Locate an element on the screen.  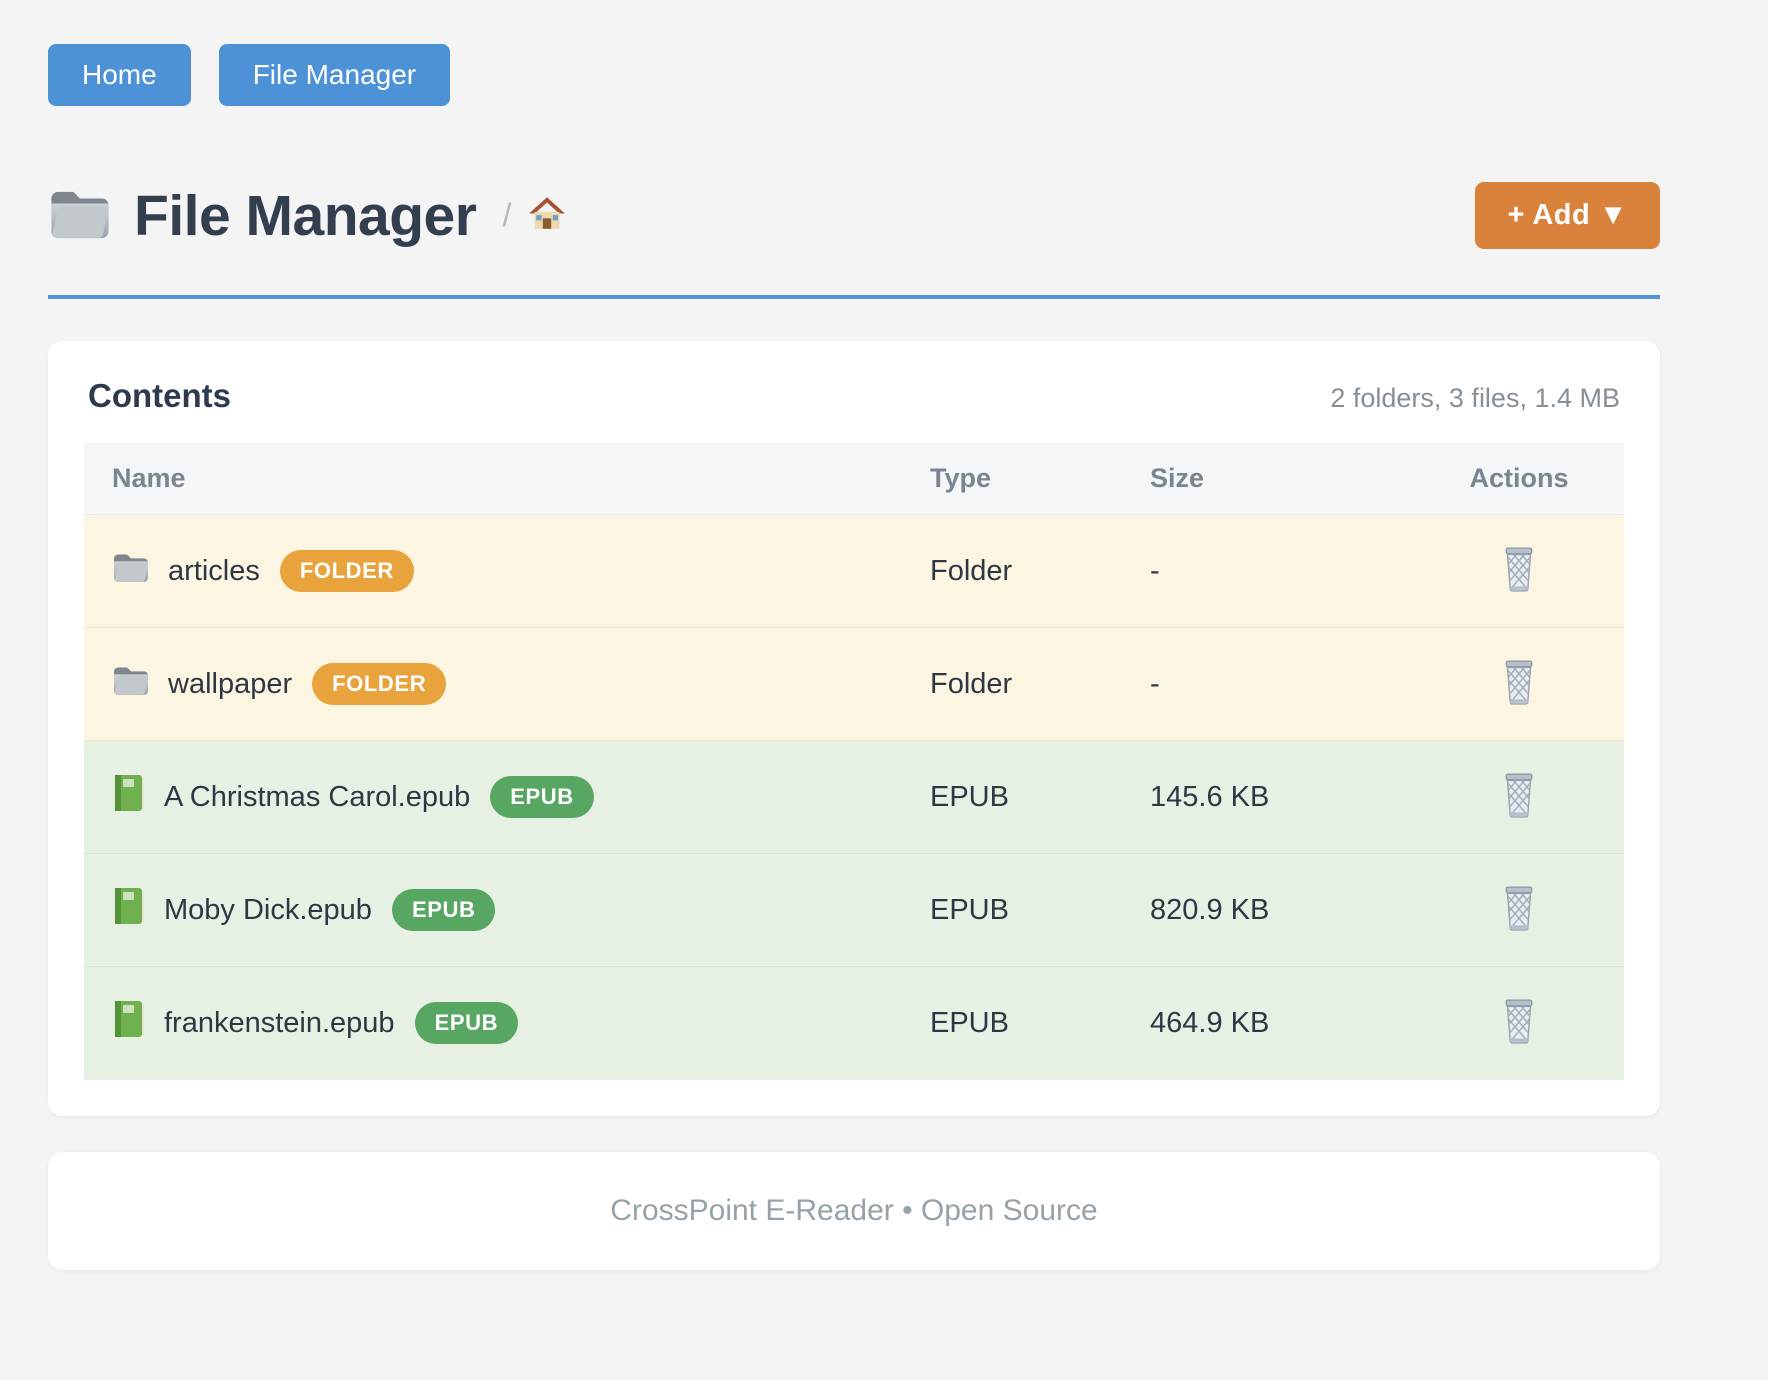
item-name: wallpaper is located at coordinates (230, 683).